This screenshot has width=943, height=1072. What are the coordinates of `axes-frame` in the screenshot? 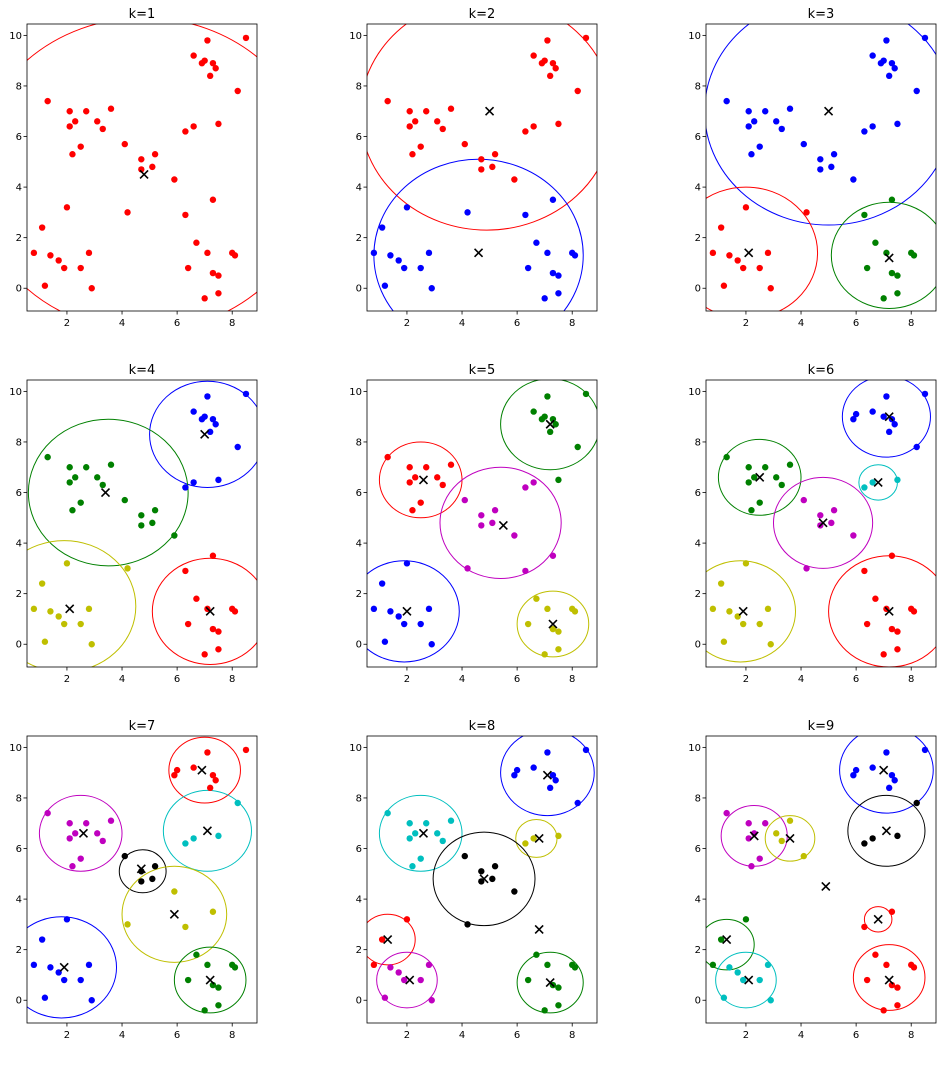 It's located at (821, 523).